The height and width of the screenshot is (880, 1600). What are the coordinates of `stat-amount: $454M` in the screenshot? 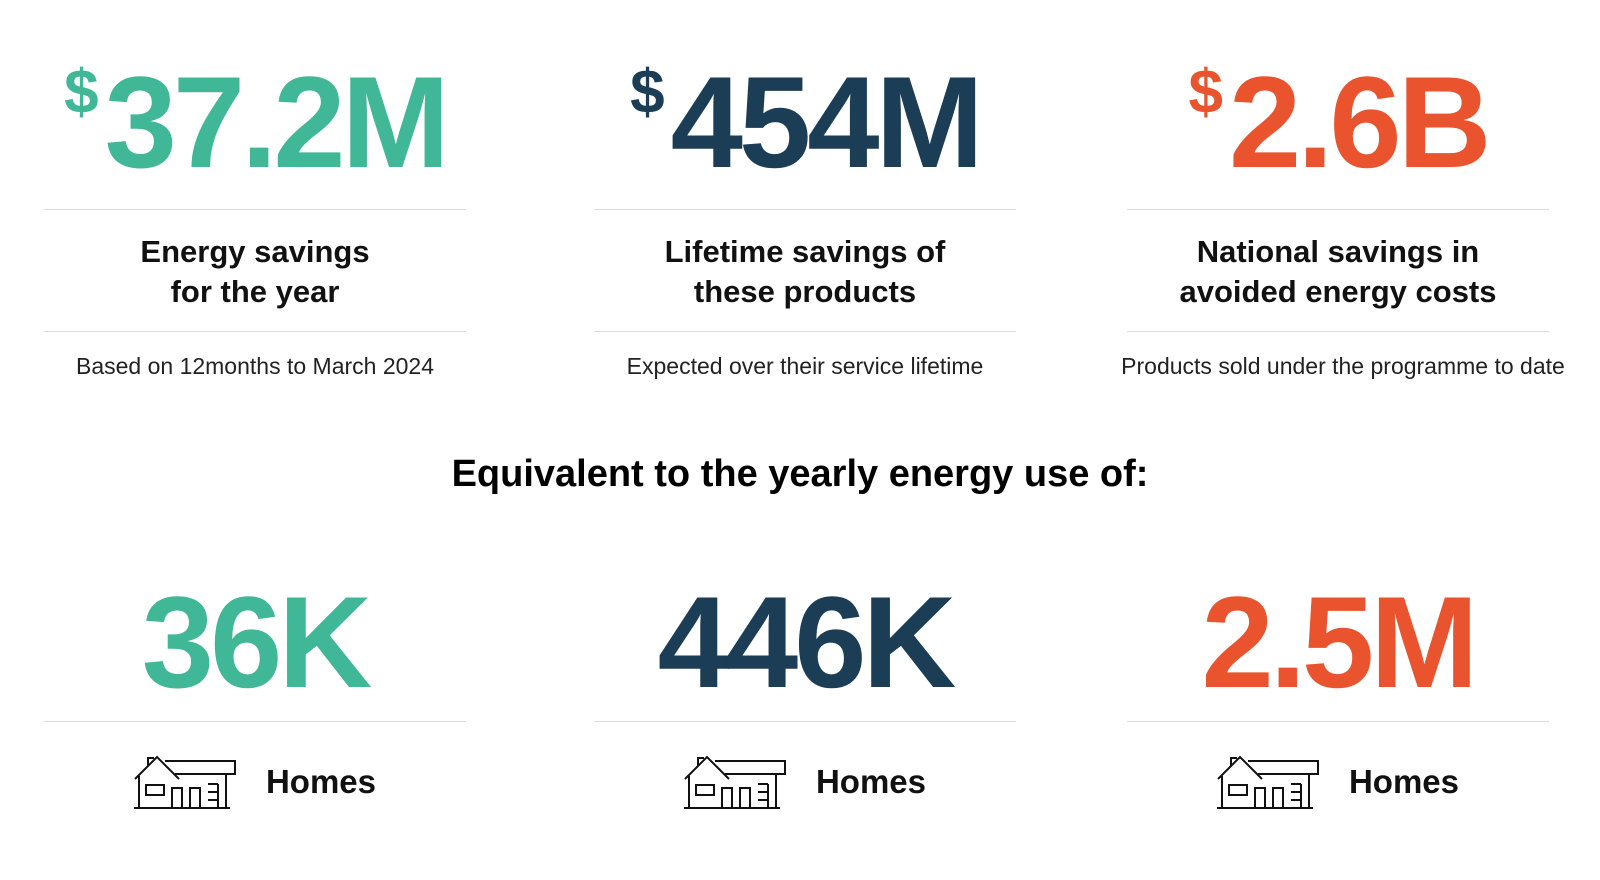 It's located at (805, 122).